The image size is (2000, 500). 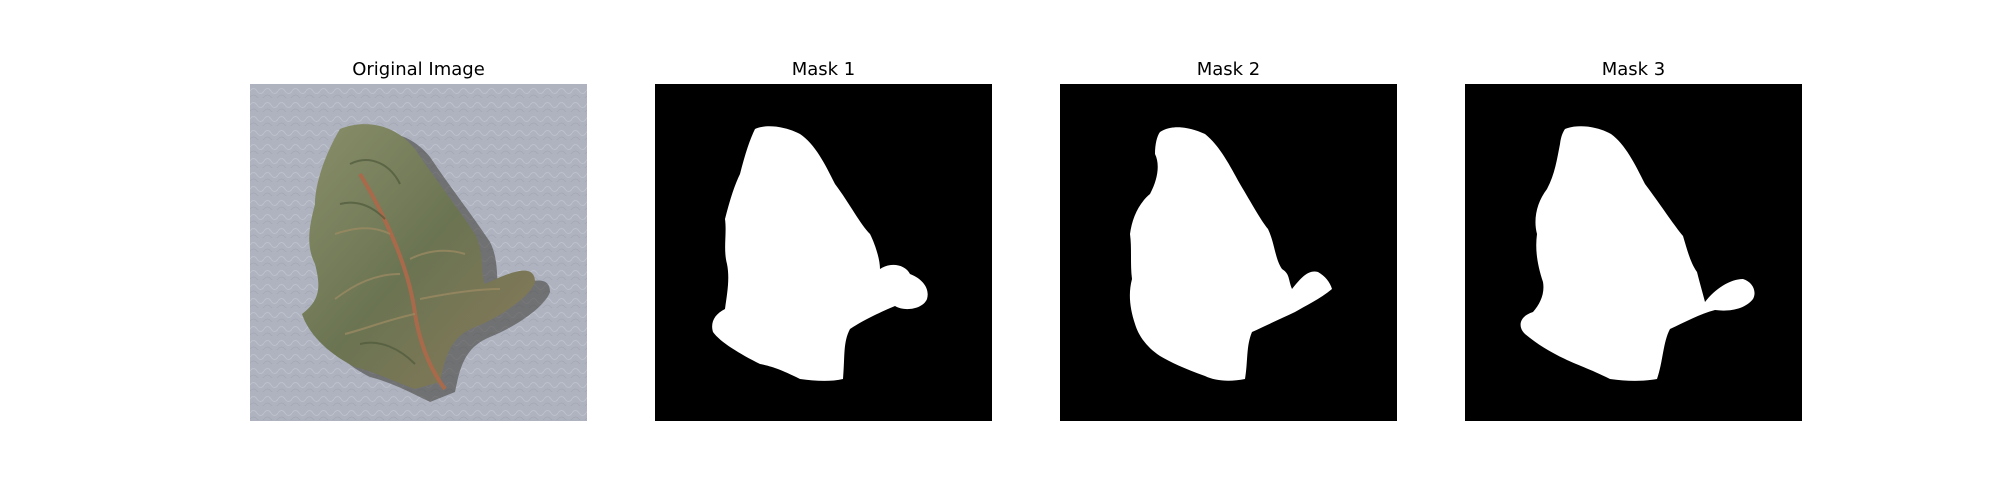 I want to click on panel-mask-1: Mask 1, so click(x=823, y=239).